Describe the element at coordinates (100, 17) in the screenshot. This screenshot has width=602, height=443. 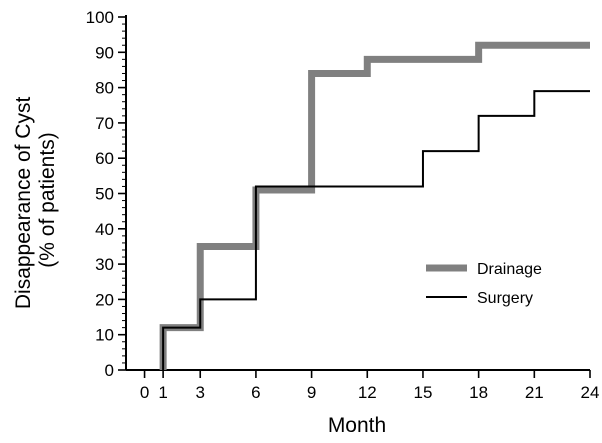
I see `y-tick-label: 100` at that location.